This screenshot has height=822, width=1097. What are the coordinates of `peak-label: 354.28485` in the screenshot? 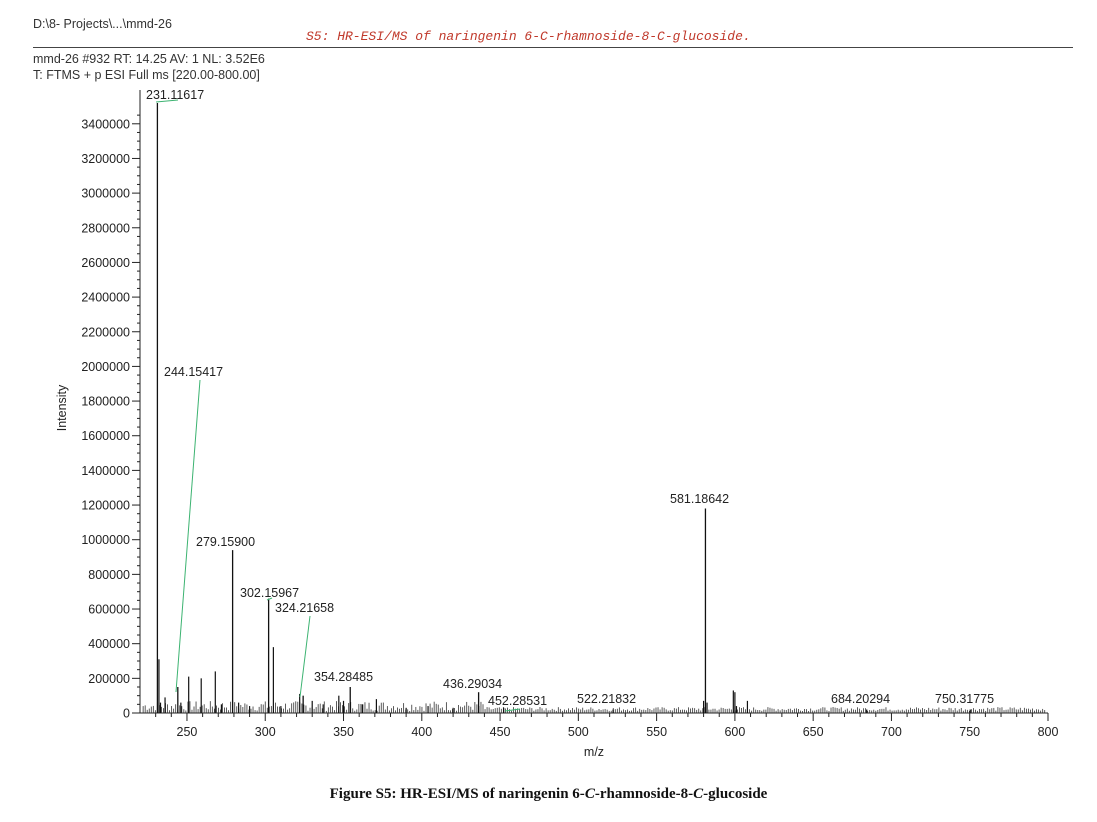 It's located at (343, 677).